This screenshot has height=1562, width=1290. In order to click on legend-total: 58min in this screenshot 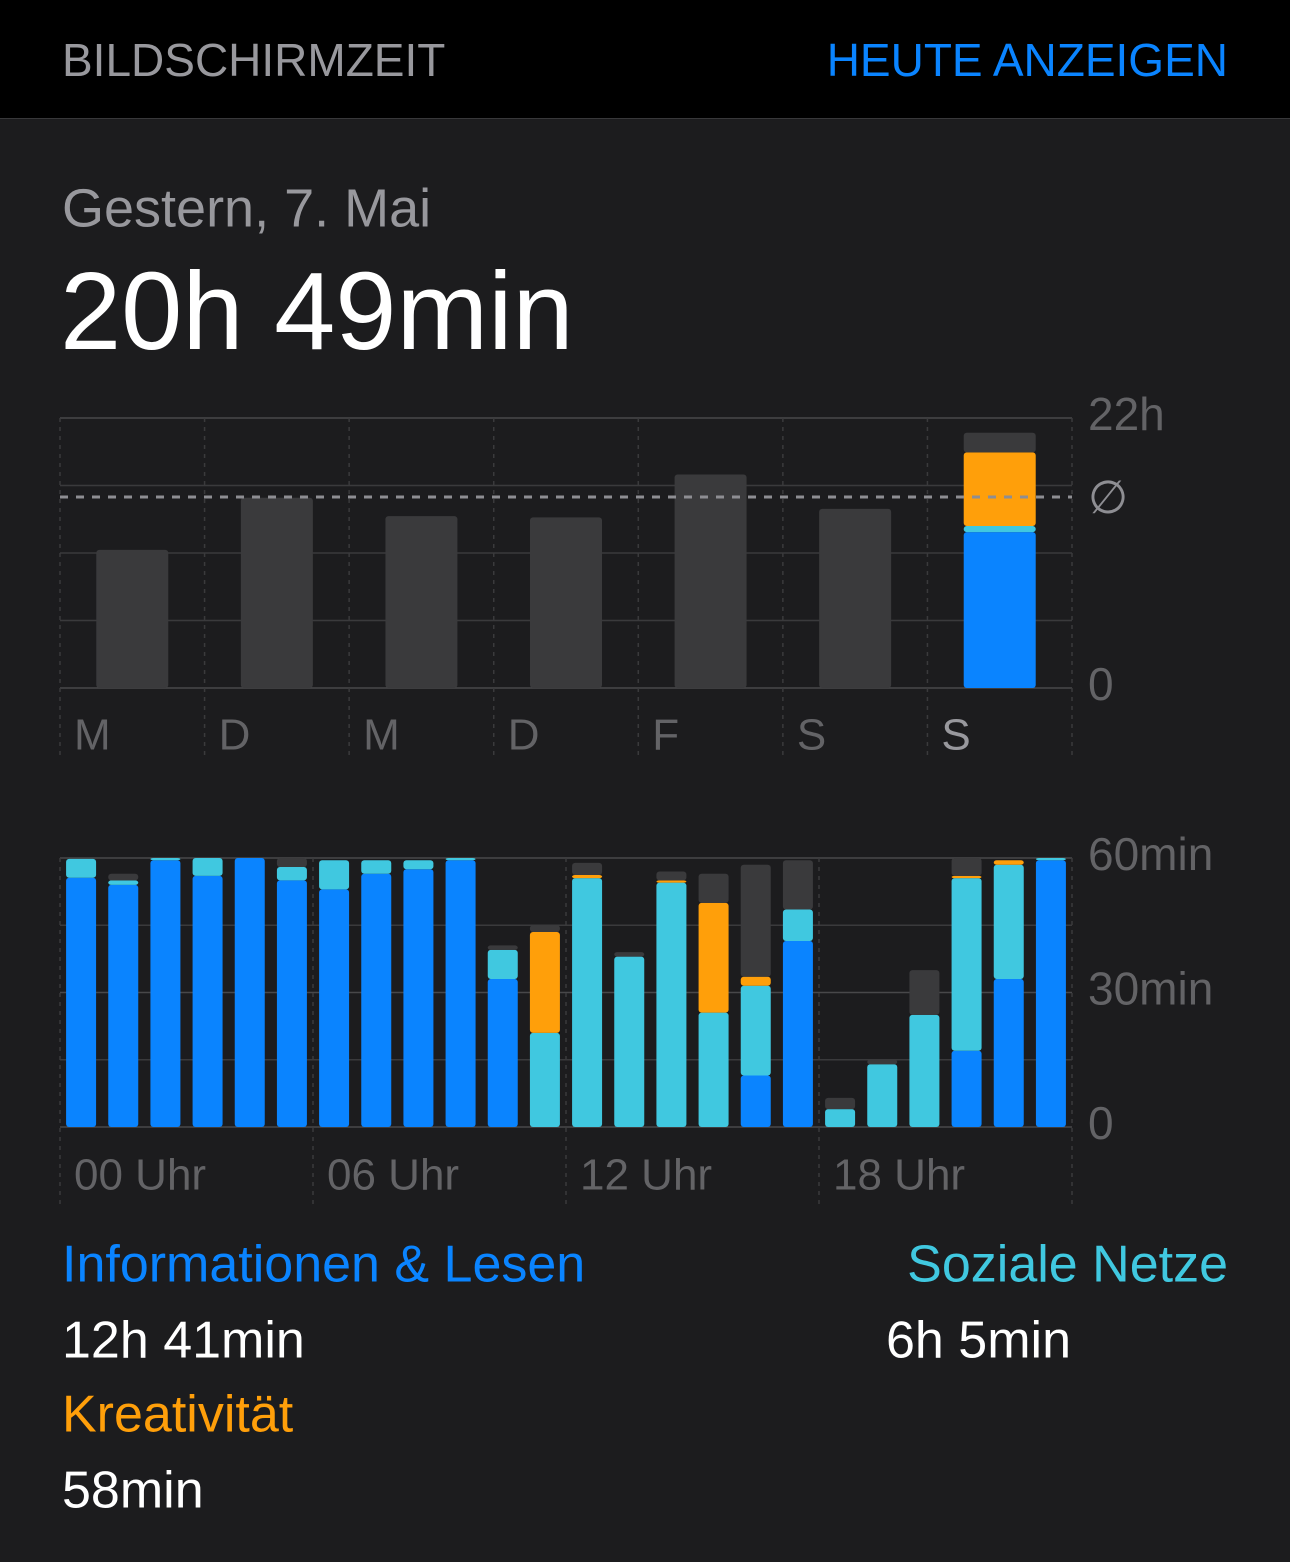, I will do `click(133, 1491)`.